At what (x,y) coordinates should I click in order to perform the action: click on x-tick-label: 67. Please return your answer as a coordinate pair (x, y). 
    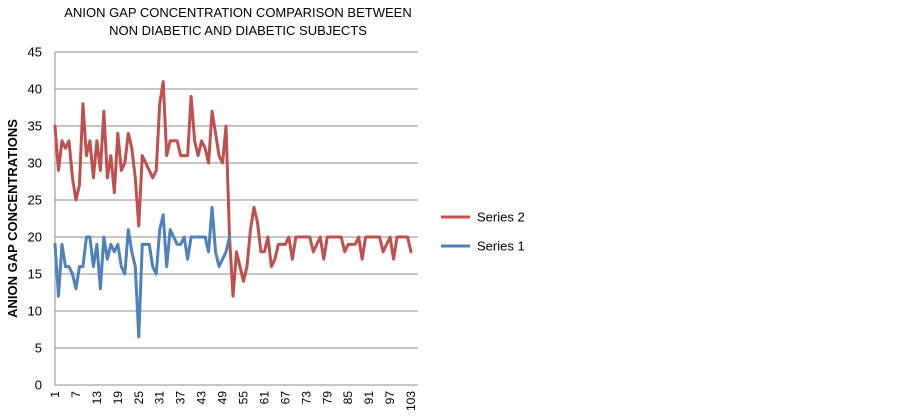
    Looking at the image, I should click on (285, 398).